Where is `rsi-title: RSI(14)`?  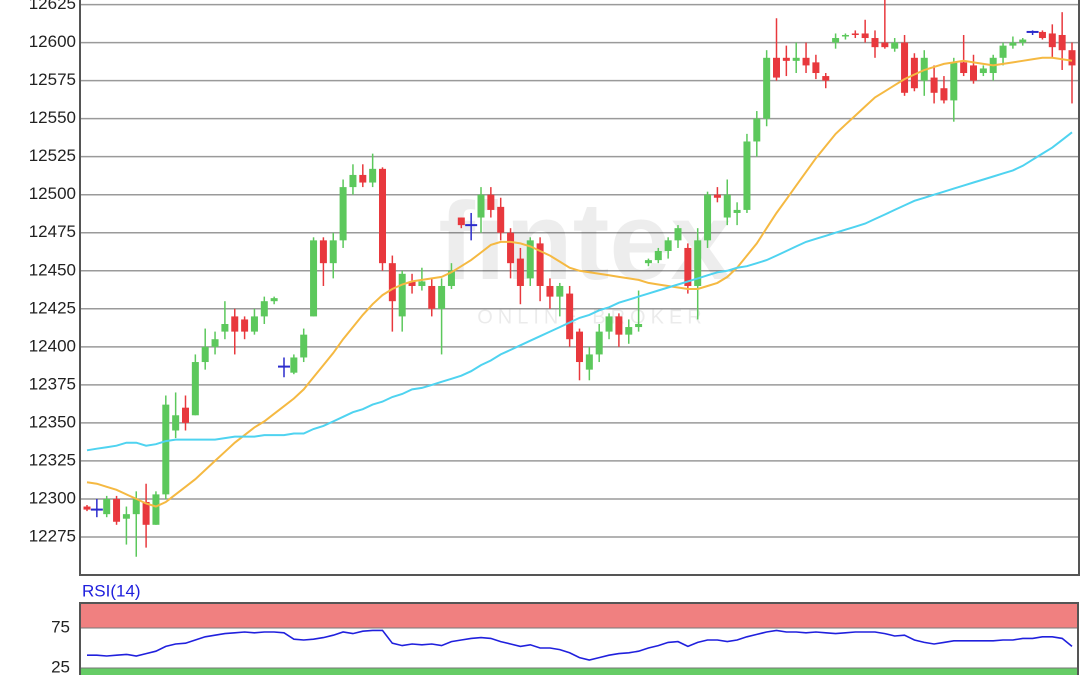
rsi-title: RSI(14) is located at coordinates (111, 590).